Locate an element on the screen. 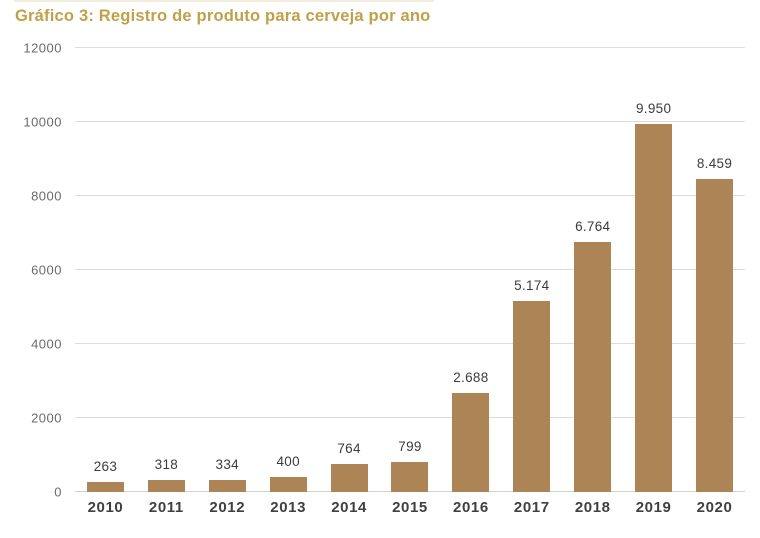  y-axis-tick-label: 4000 is located at coordinates (46, 344).